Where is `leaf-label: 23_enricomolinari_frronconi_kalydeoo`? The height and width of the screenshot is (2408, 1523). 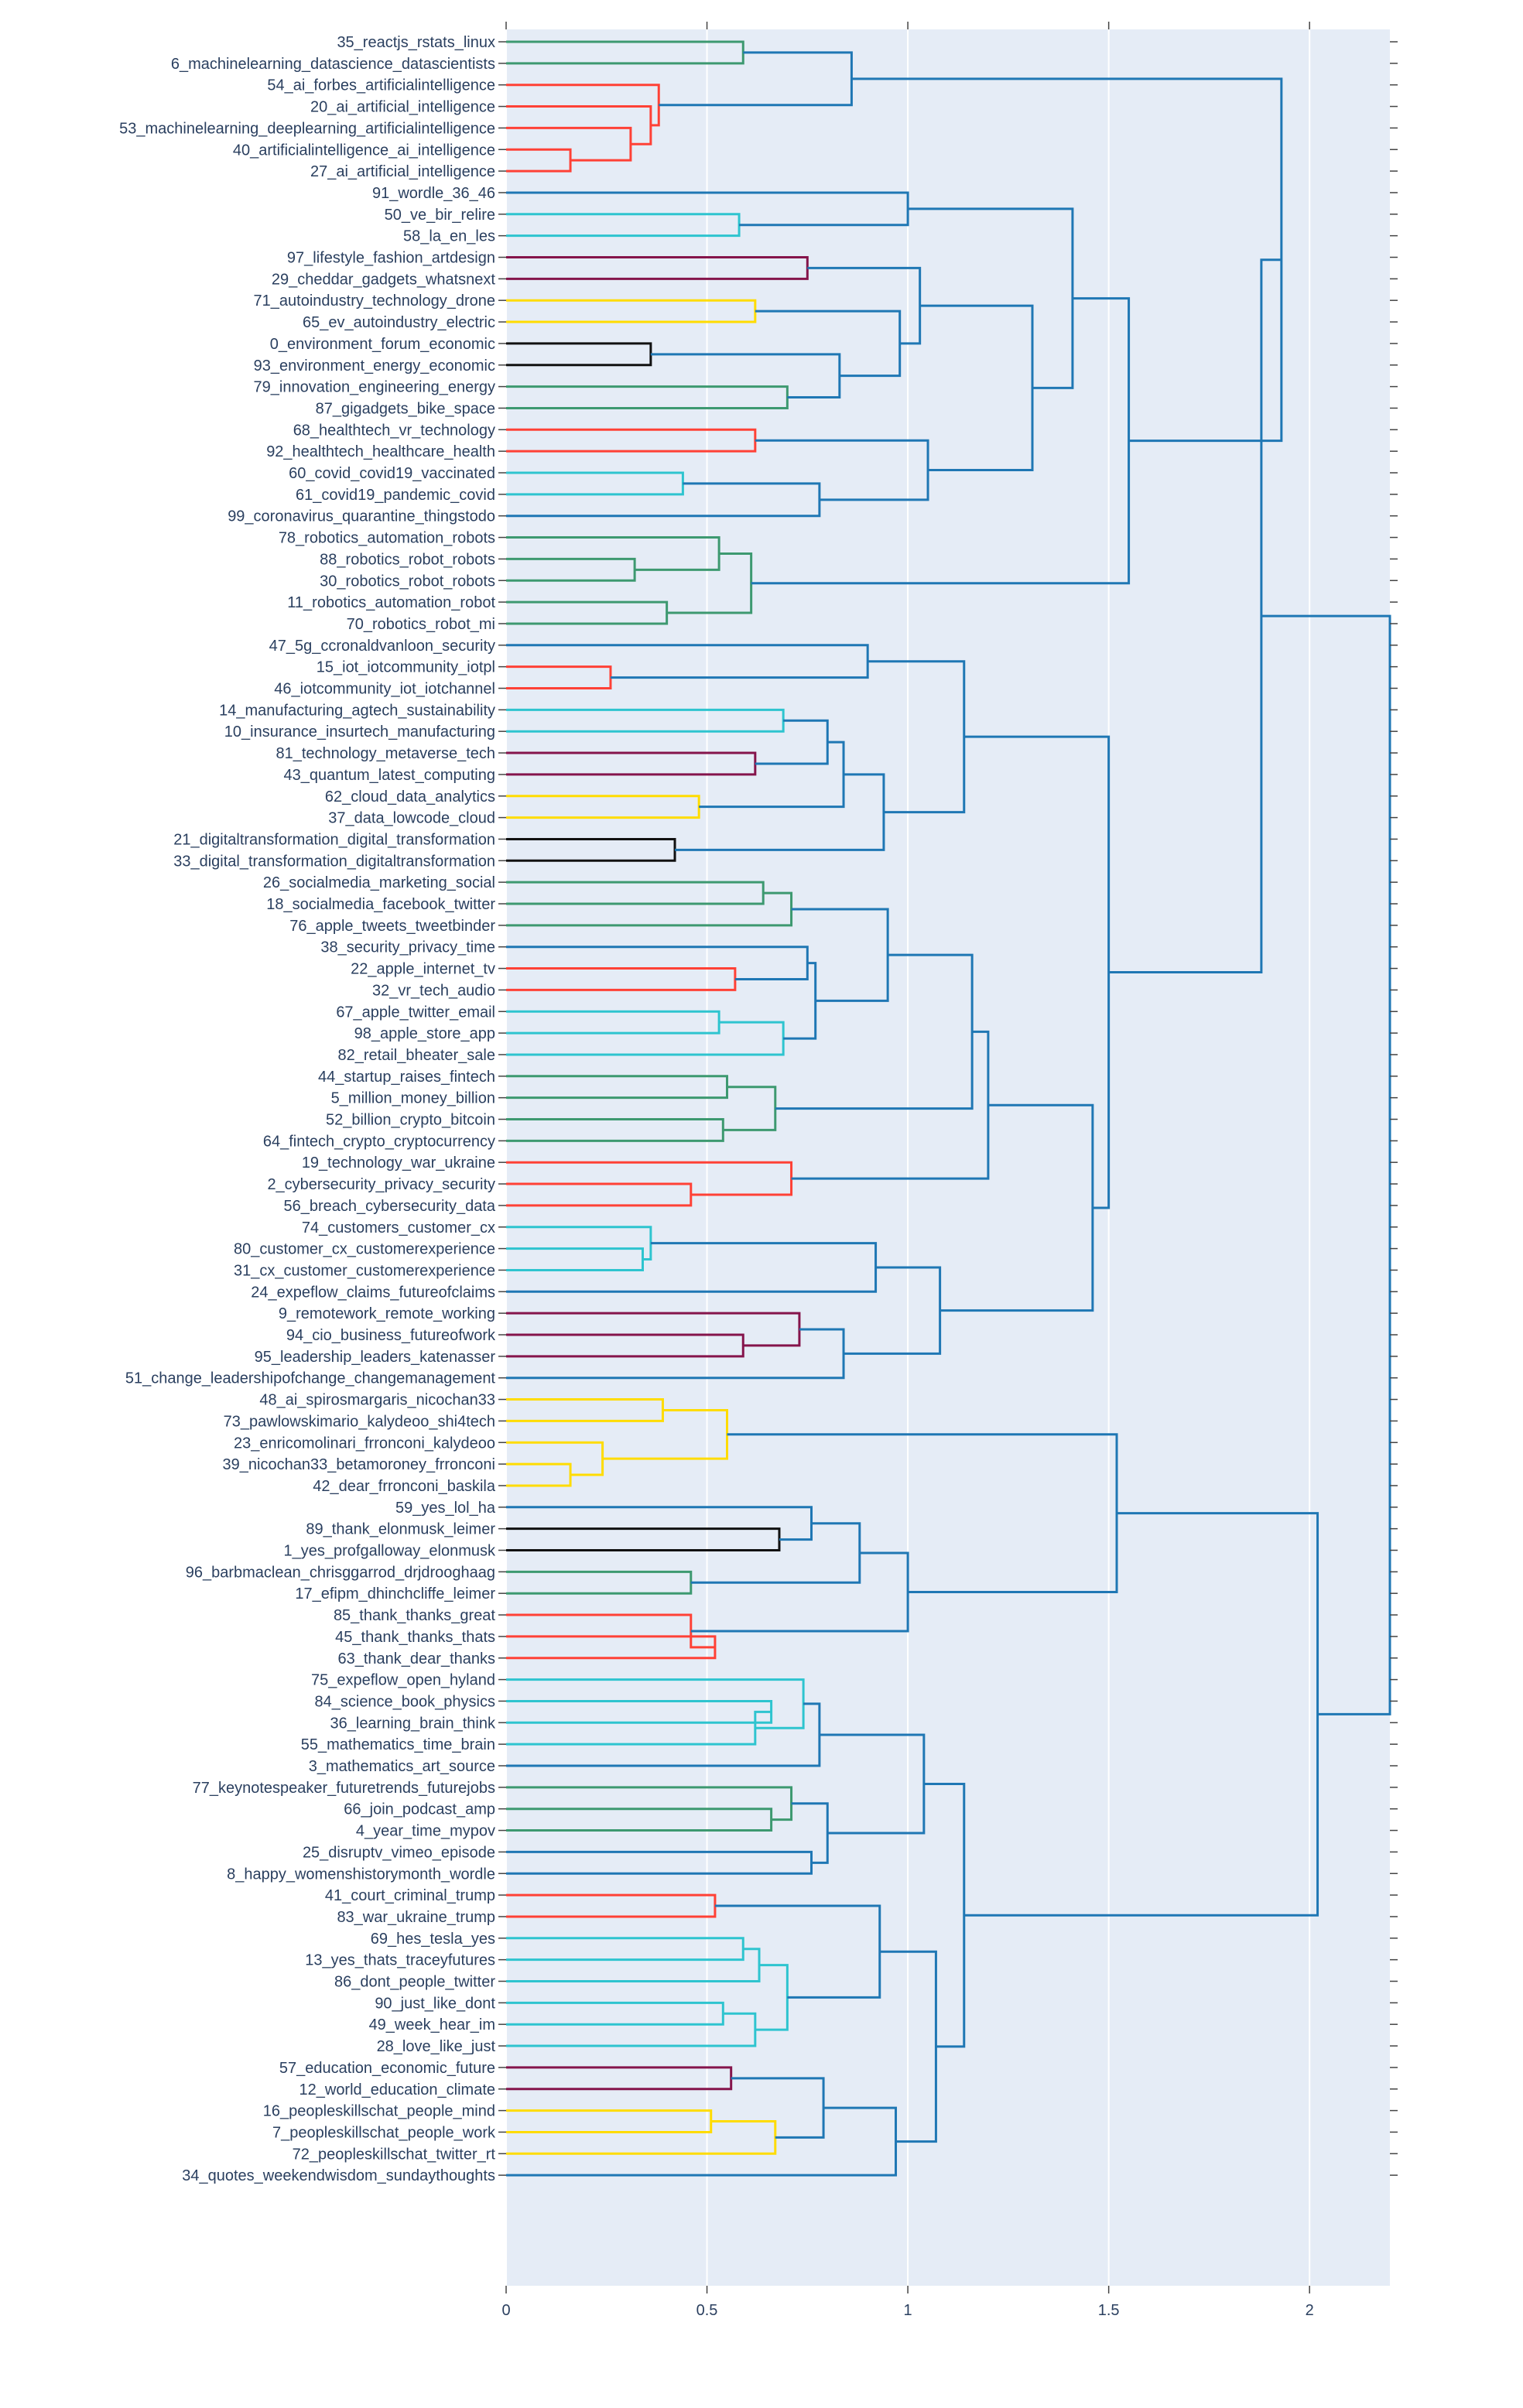
leaf-label: 23_enricomolinari_frronconi_kalydeoo is located at coordinates (364, 1443).